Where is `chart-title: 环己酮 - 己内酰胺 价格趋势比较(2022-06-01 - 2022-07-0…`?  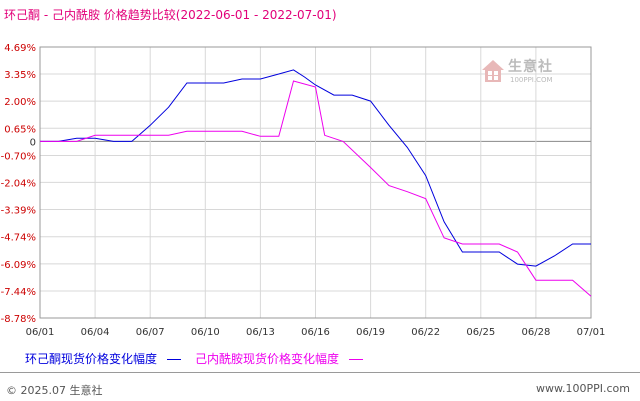 chart-title: 环己酮 - 己内酰胺 价格趋势比较(2022-06-01 - 2022-07-0… is located at coordinates (170, 15).